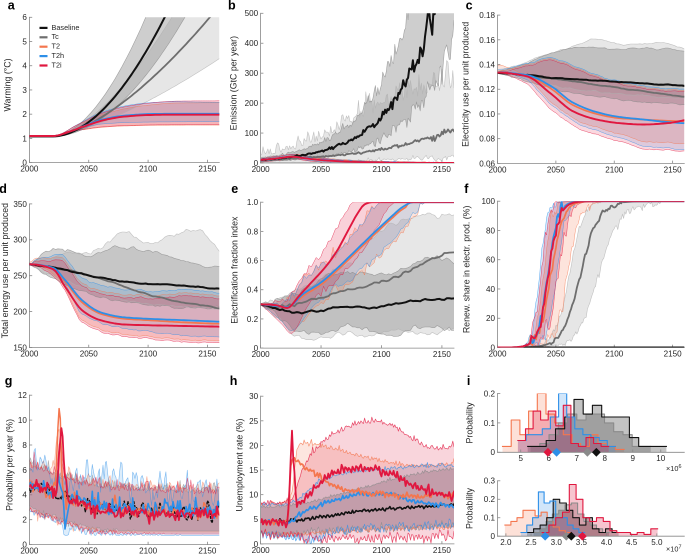 The width and height of the screenshot is (685, 556). I want to click on svg-text: 60, so click(491, 260).